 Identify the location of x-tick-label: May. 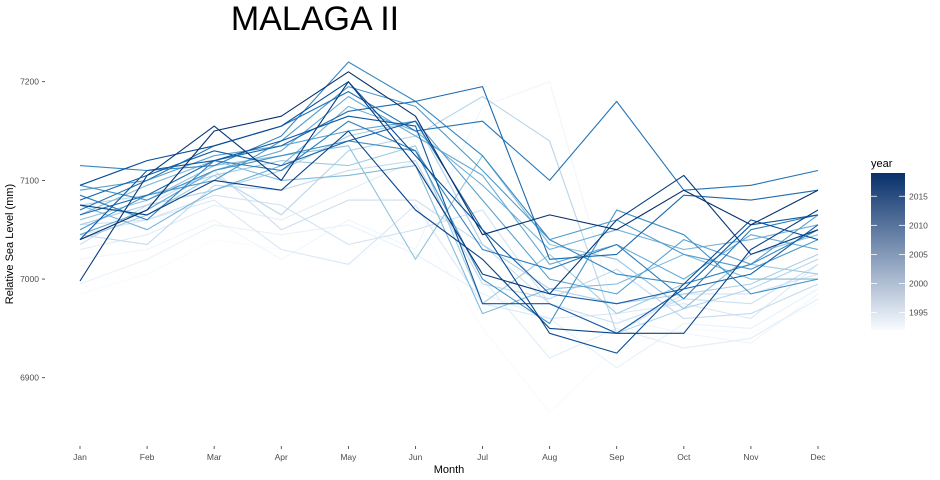
(348, 457).